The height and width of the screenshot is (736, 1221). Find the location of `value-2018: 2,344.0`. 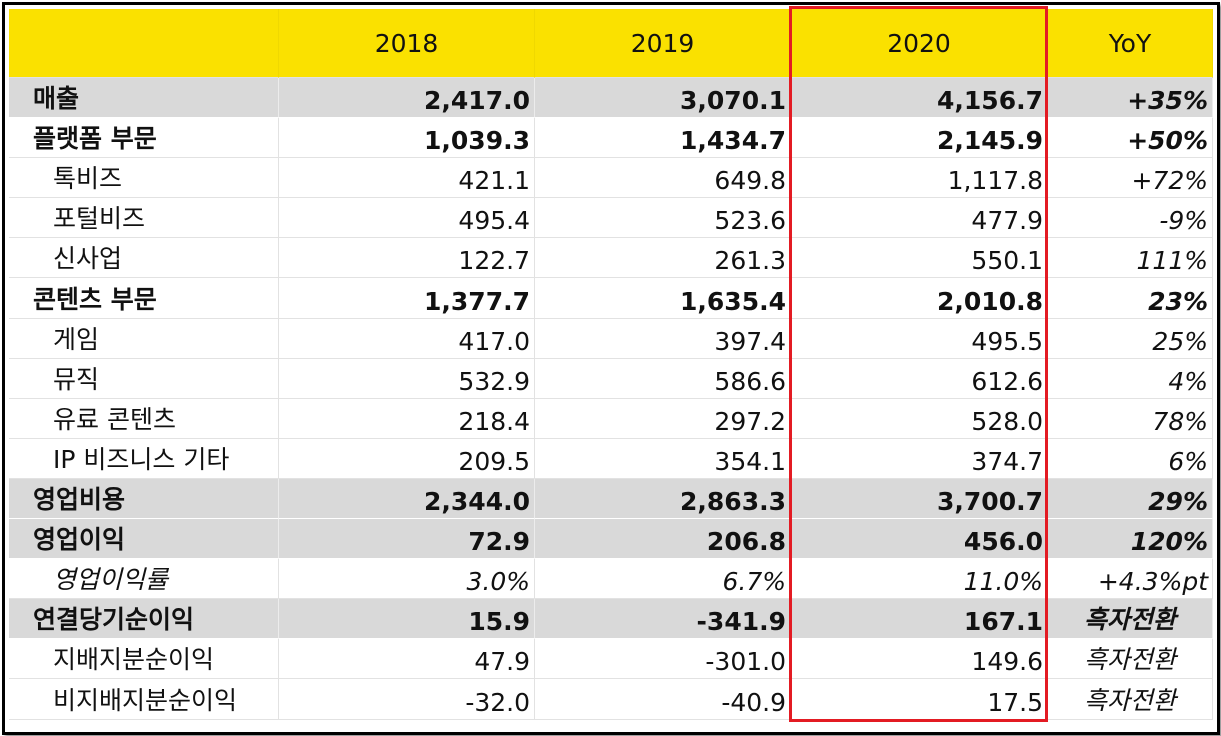

value-2018: 2,344.0 is located at coordinates (407, 499).